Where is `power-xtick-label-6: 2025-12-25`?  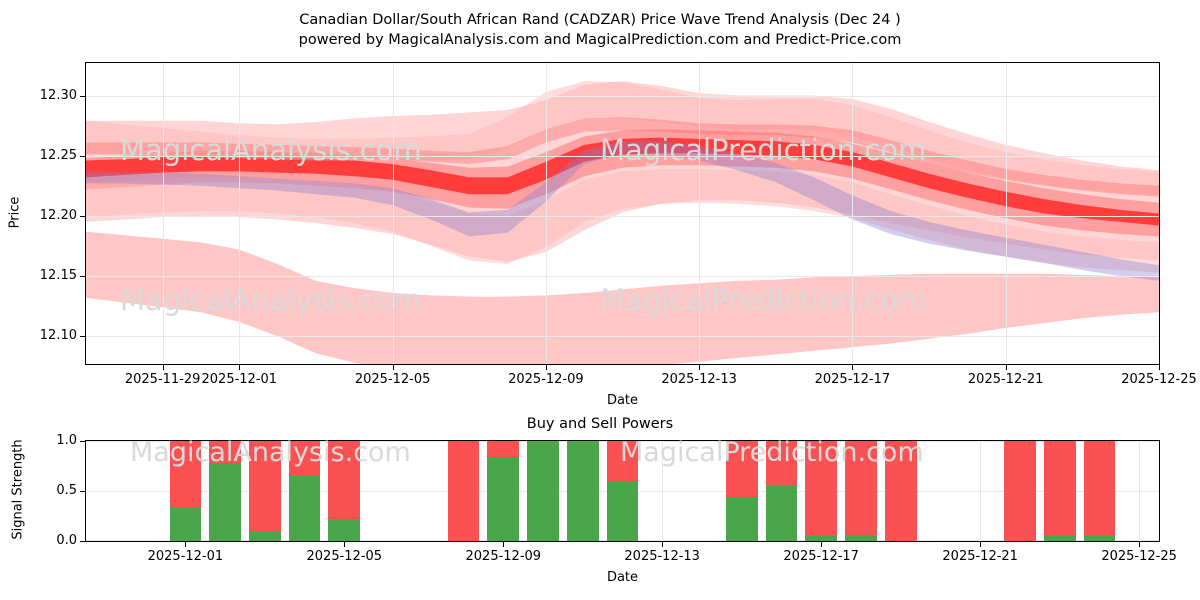 power-xtick-label-6: 2025-12-25 is located at coordinates (1139, 556).